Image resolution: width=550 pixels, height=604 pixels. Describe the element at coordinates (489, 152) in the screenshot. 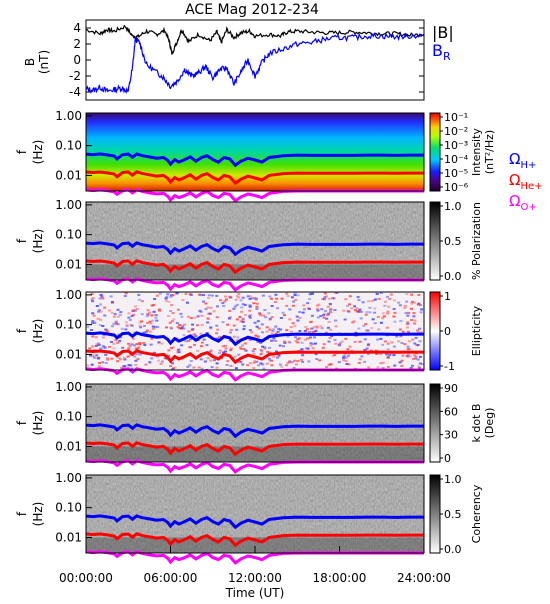

I see `intensity-colorbar-label: (nT²/Hz)` at that location.